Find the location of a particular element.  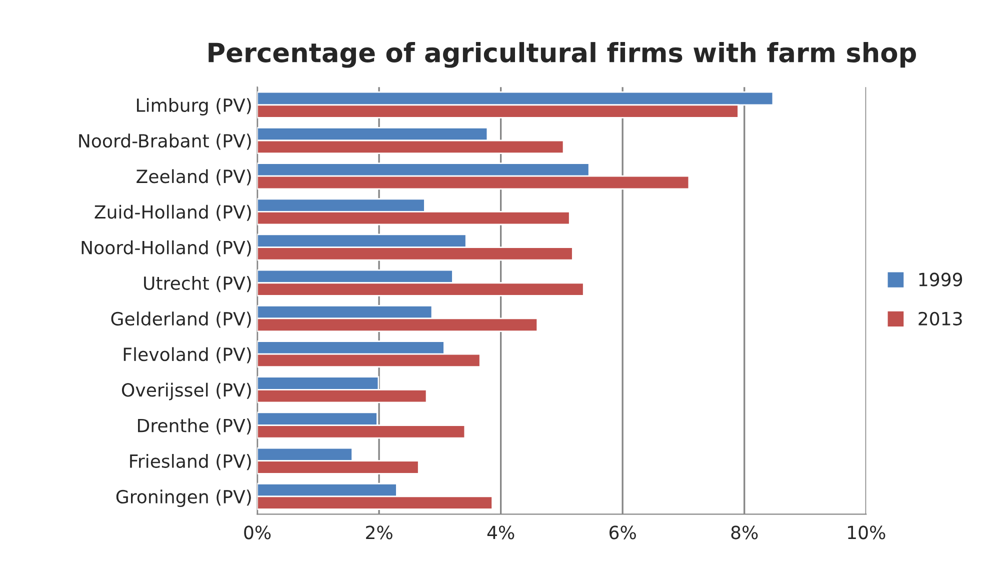

y-tick-label: Drenthe (PV) is located at coordinates (194, 426).